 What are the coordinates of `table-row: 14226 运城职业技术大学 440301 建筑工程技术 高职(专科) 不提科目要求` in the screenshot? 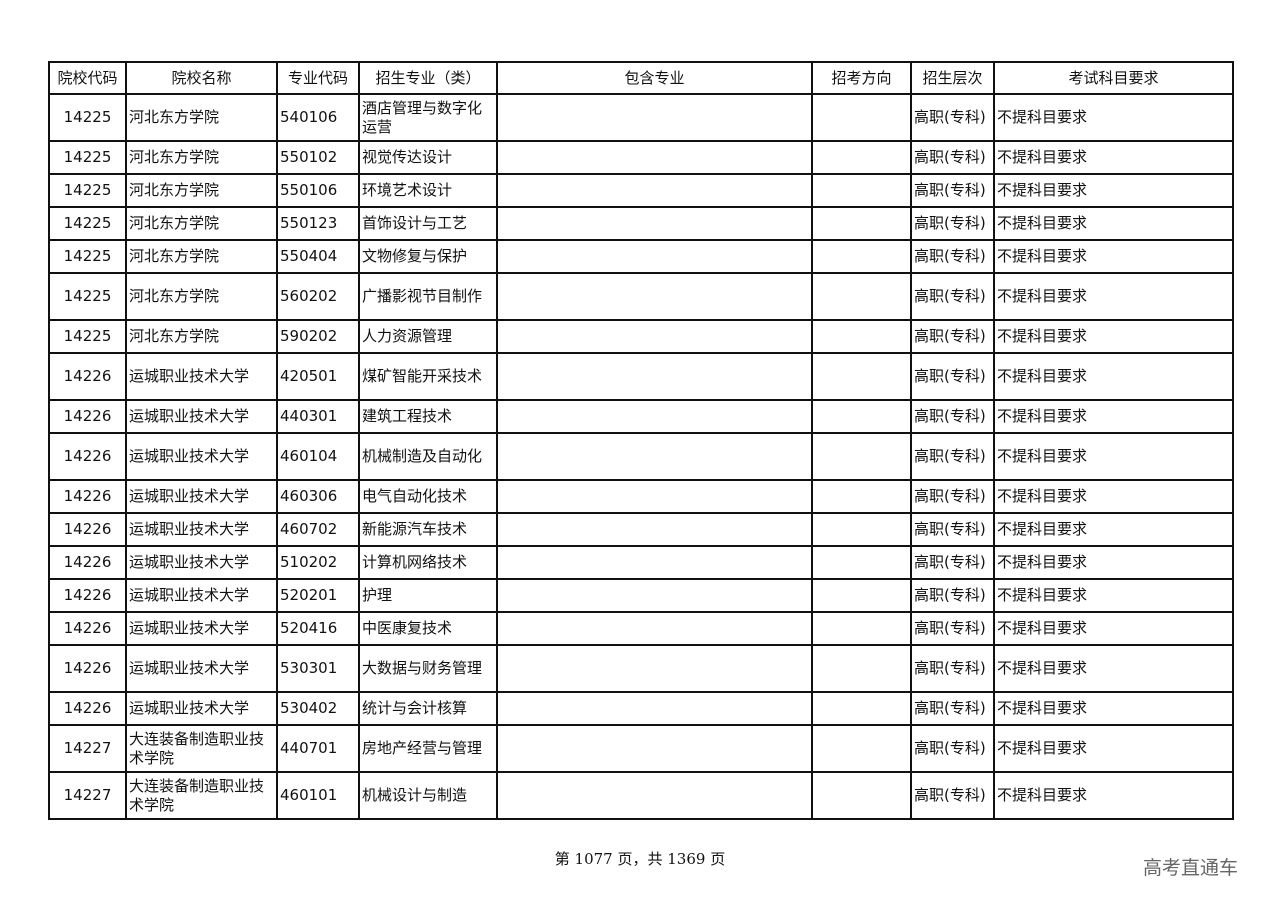 It's located at (641, 416).